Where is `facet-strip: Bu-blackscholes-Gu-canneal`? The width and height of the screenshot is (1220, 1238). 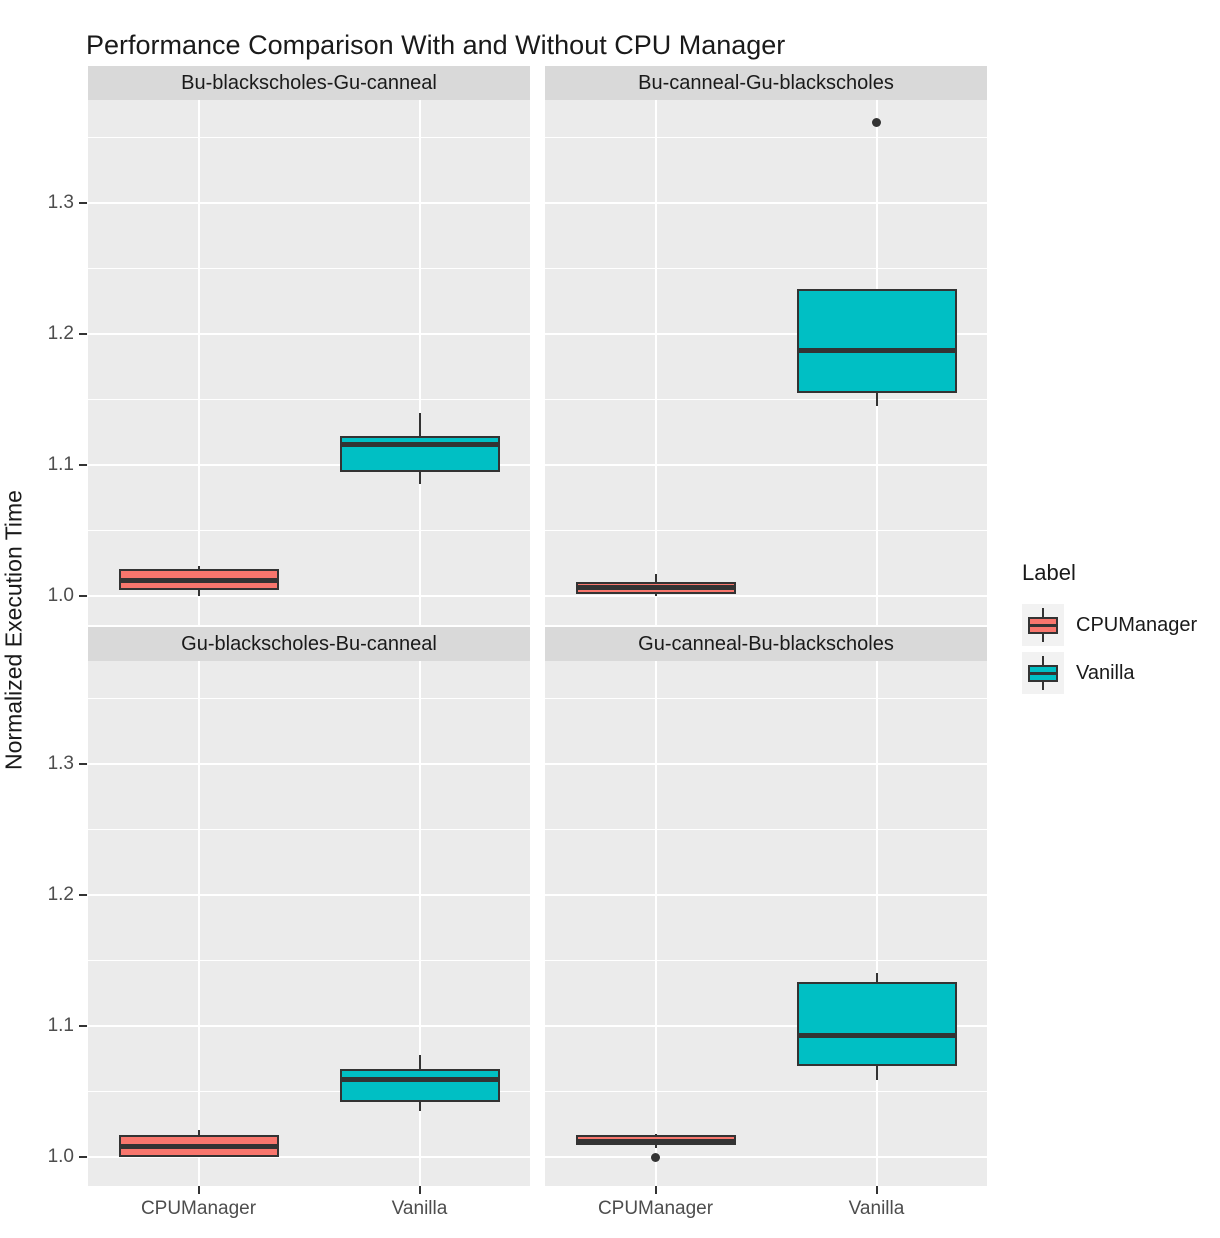
facet-strip: Bu-blackscholes-Gu-canneal is located at coordinates (309, 83).